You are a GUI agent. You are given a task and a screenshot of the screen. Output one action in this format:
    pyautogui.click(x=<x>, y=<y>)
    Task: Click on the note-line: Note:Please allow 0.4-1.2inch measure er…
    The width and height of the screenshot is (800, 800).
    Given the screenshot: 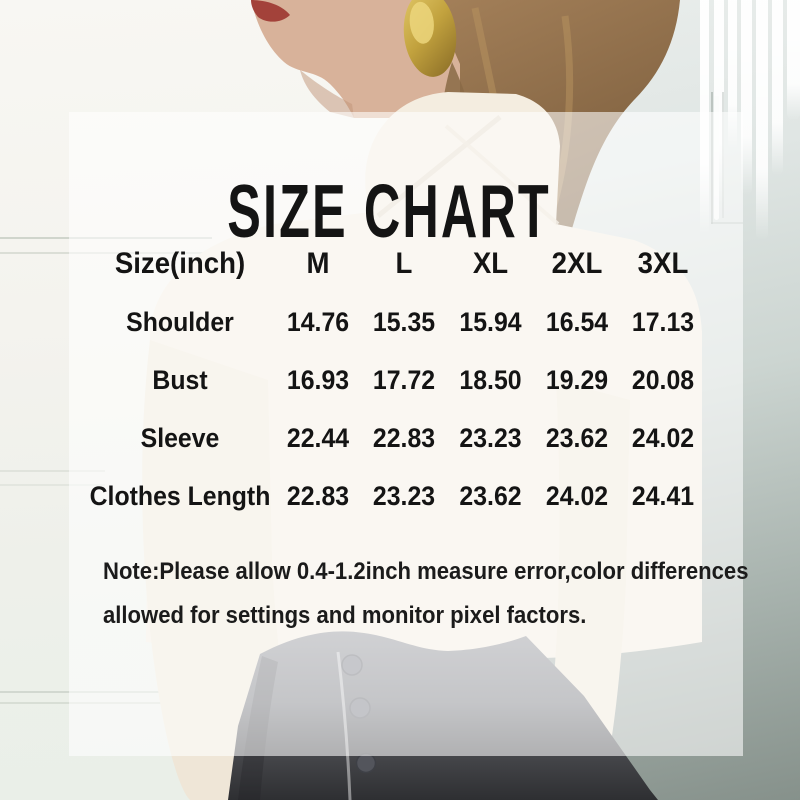 What is the action you would take?
    pyautogui.click(x=426, y=571)
    